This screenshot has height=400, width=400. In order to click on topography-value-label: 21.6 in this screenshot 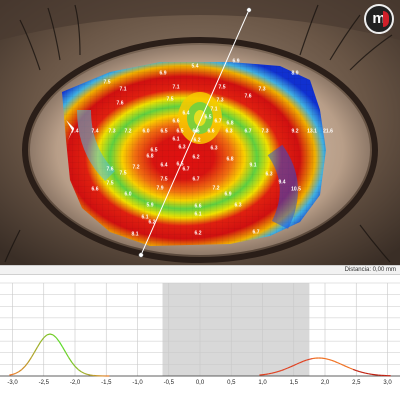, I will do `click(328, 131)`.